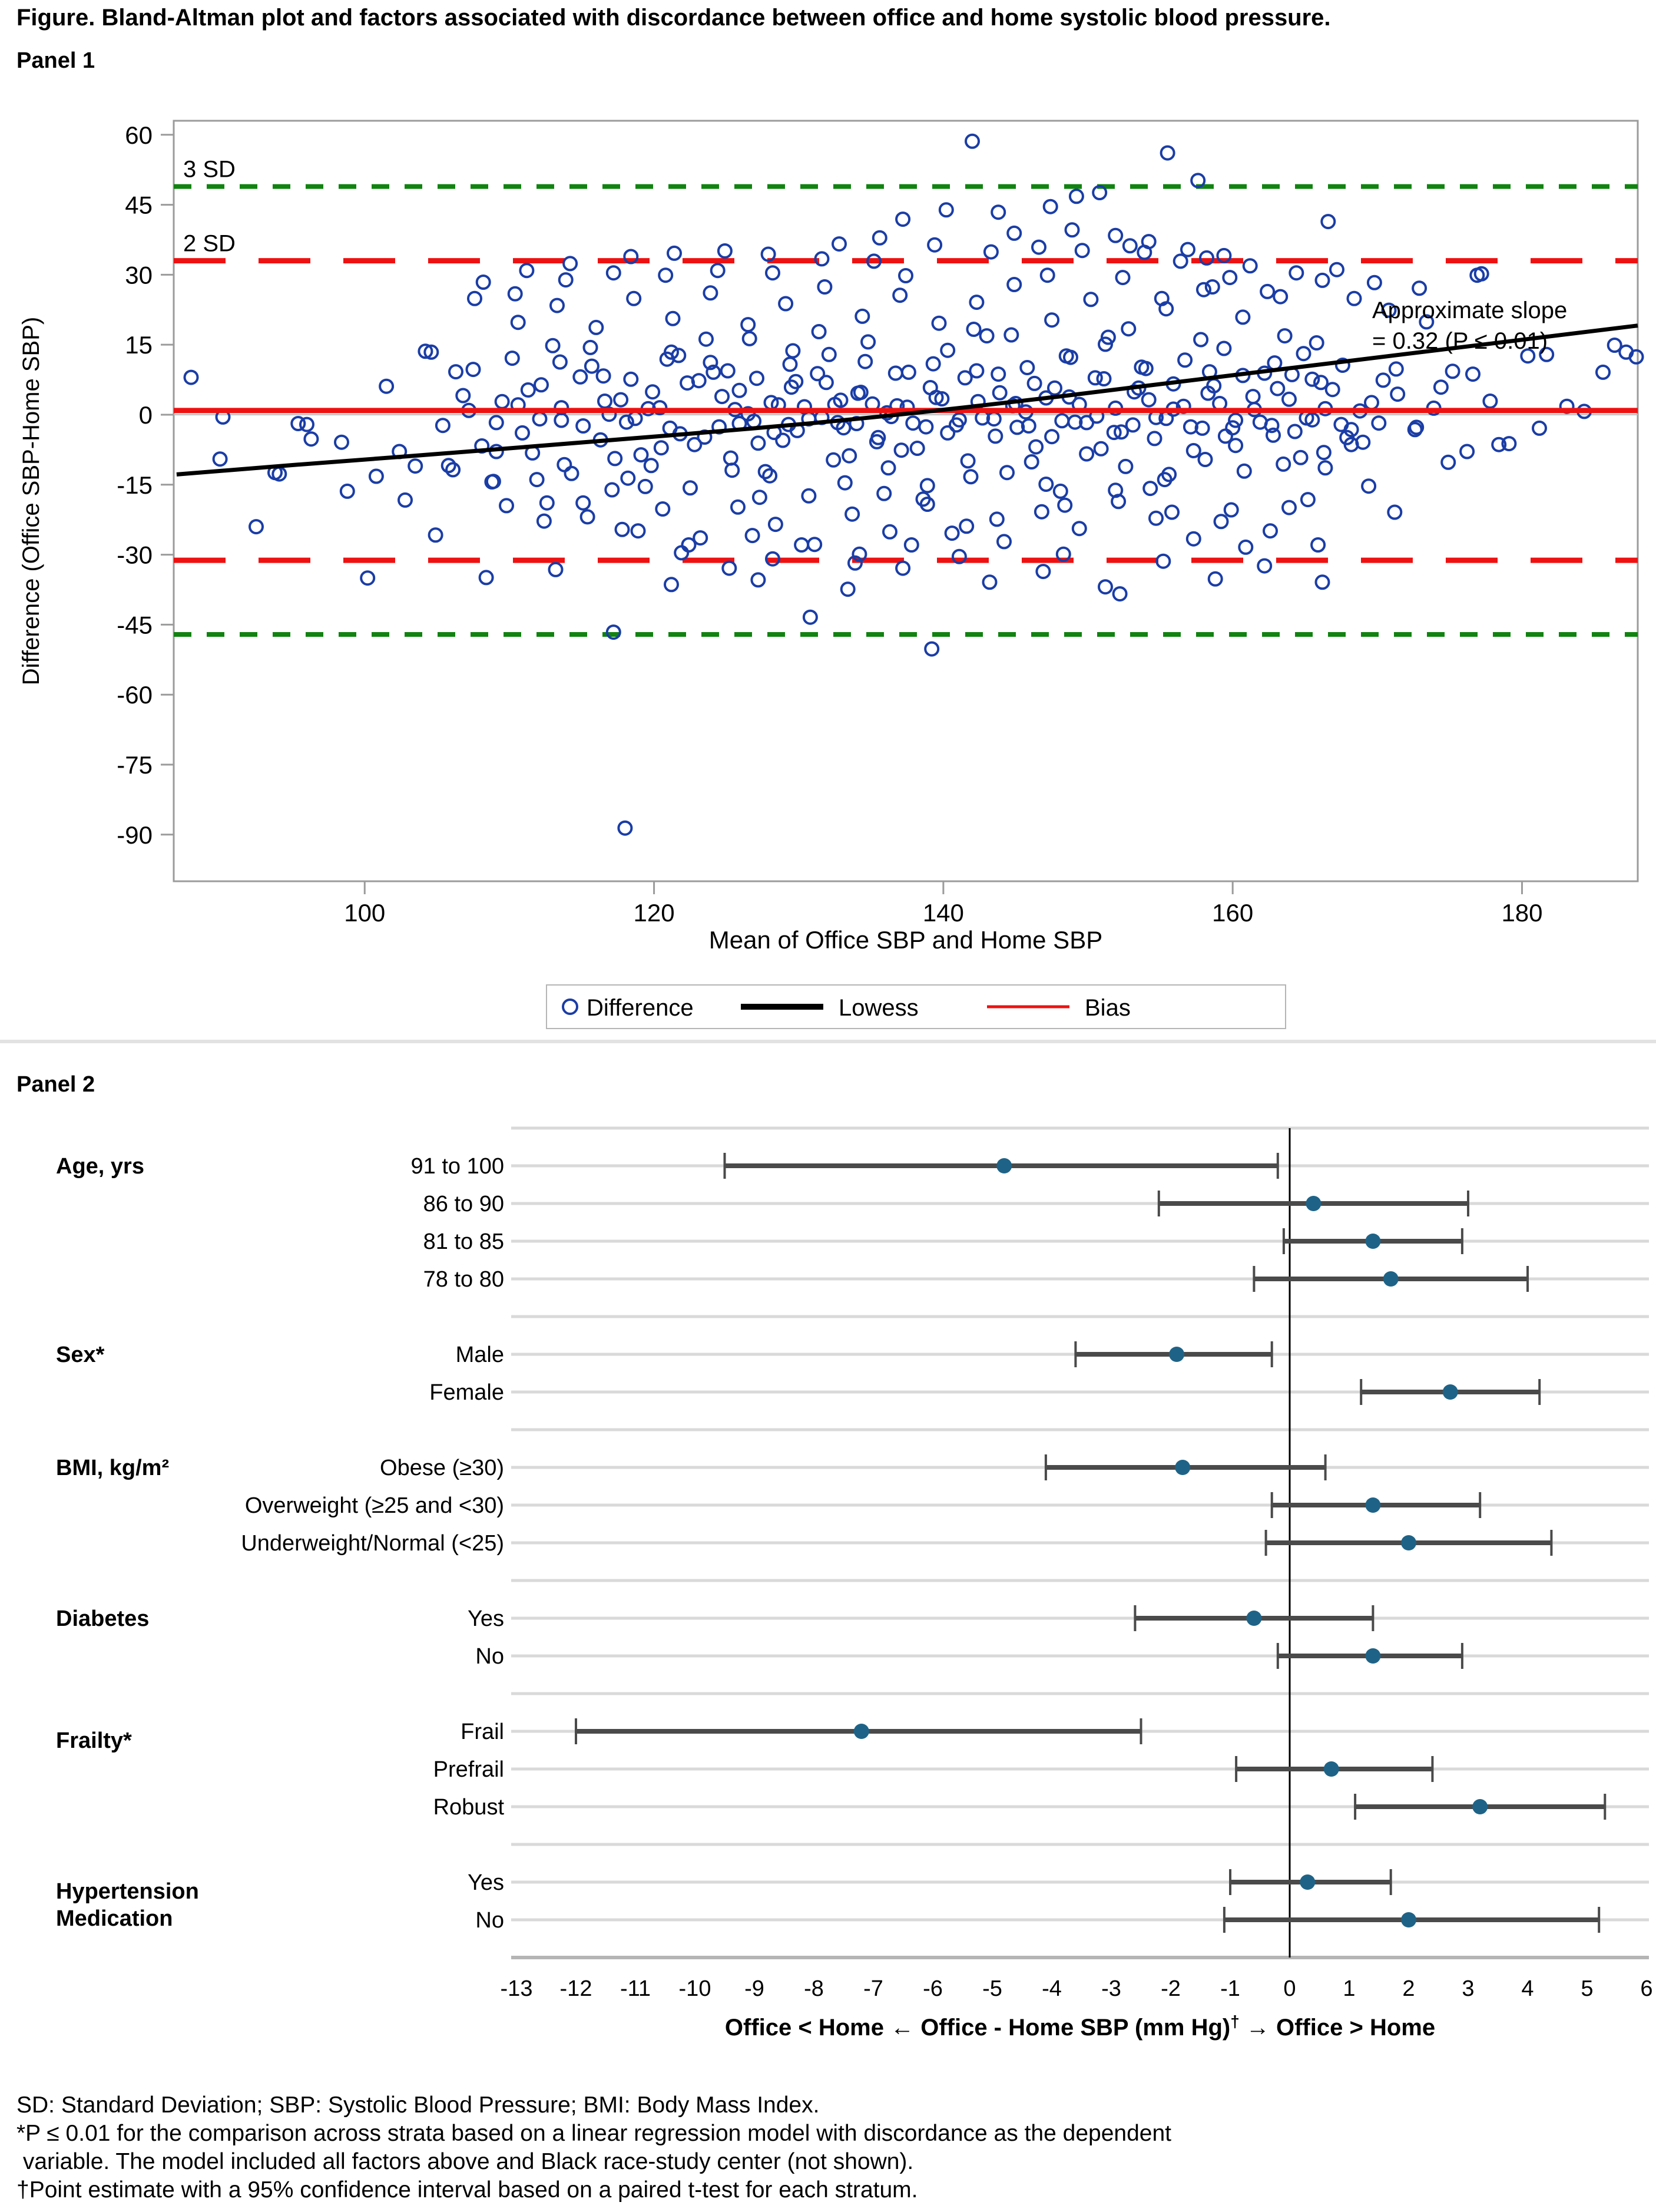  I want to click on forest-x-tick-label: -9, so click(754, 1988).